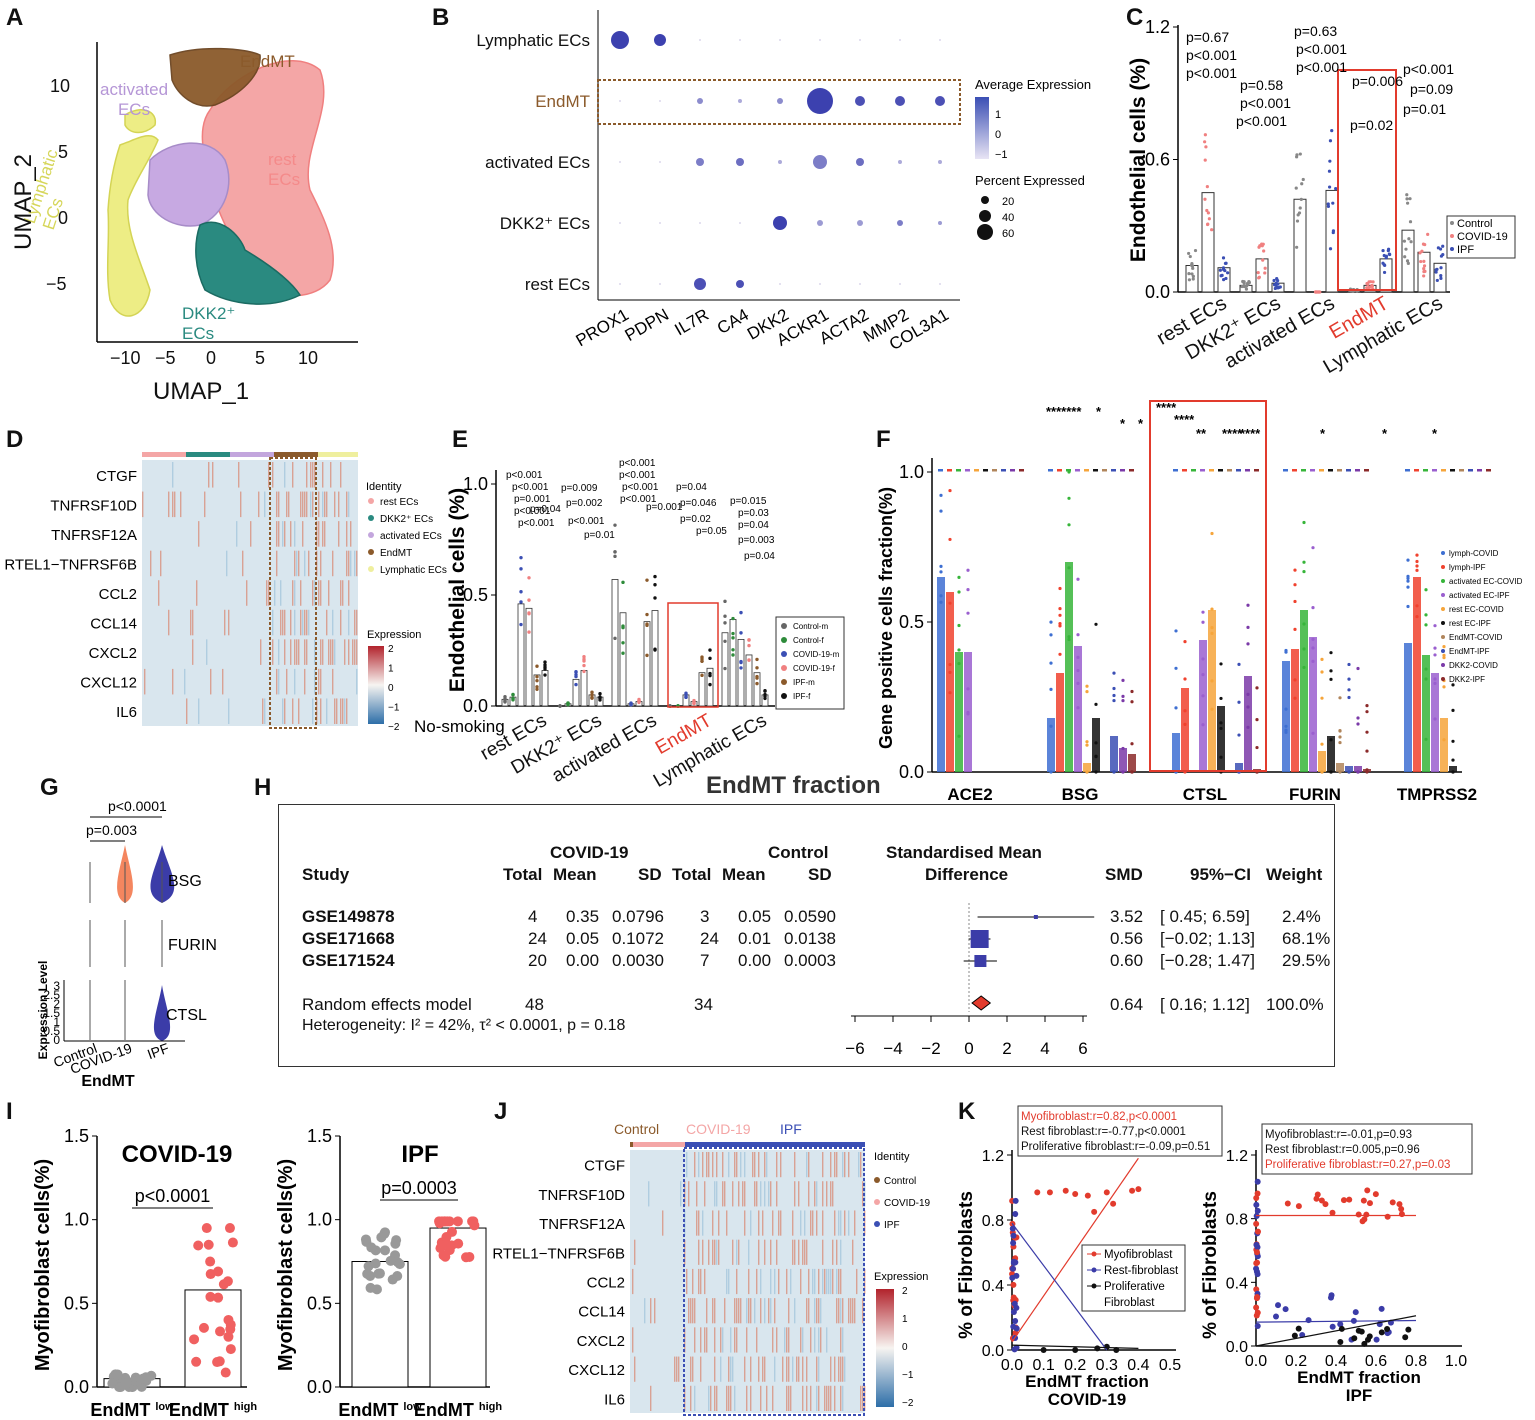 The image size is (1535, 1420). What do you see at coordinates (412, 1407) in the screenshot?
I see `chartI-category-sup: low` at bounding box center [412, 1407].